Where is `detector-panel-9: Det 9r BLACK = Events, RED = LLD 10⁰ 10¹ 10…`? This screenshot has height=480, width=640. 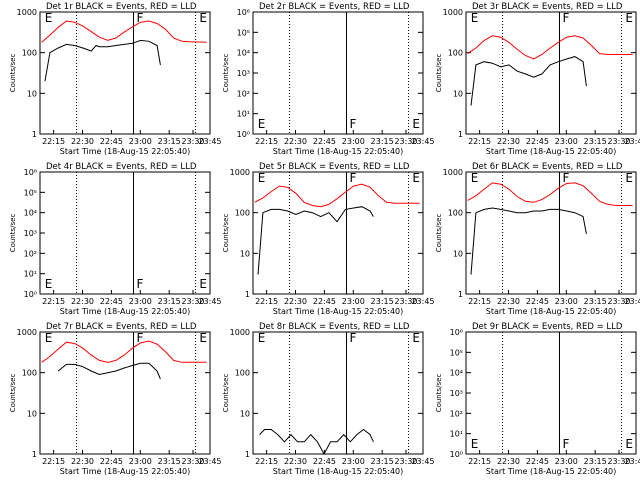 detector-panel-9: Det 9r BLACK = Events, RED = LLD 10⁰ 10¹ 10… is located at coordinates (537, 399).